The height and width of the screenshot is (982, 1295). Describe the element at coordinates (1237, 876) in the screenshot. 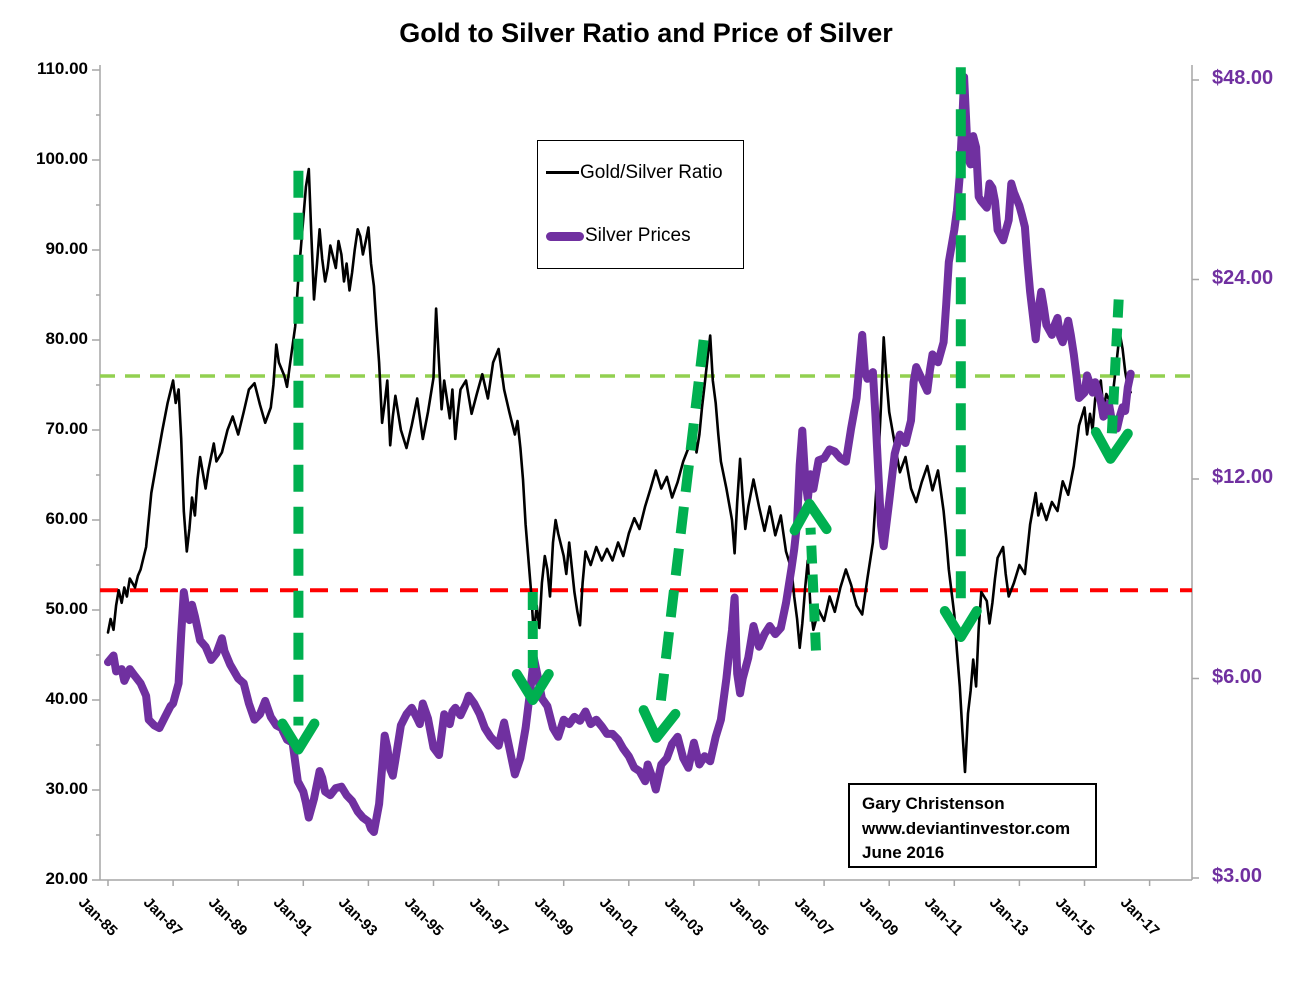

I see `right-axis-tick-label: $3.00` at that location.